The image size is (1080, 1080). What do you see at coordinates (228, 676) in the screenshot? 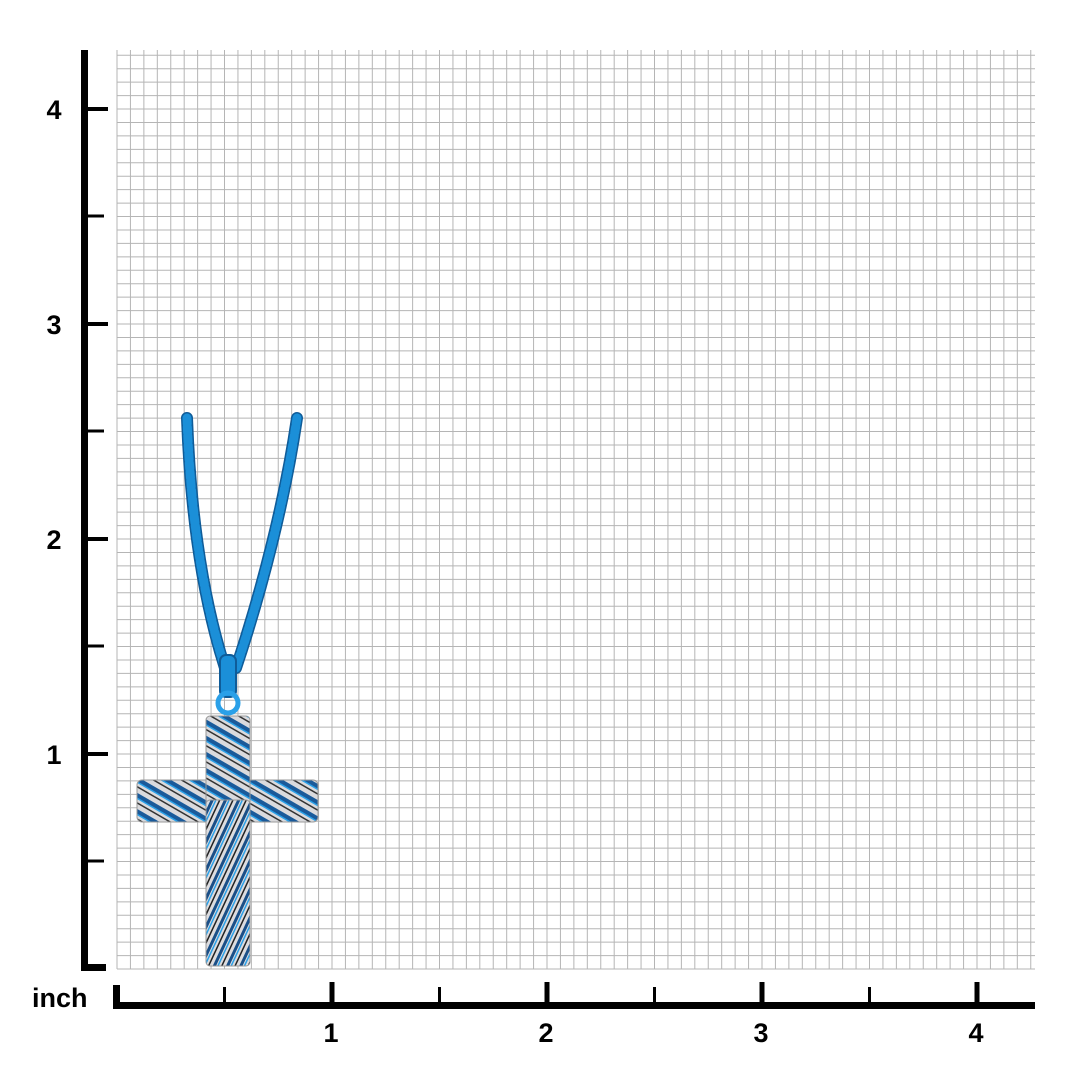
I see `bail` at bounding box center [228, 676].